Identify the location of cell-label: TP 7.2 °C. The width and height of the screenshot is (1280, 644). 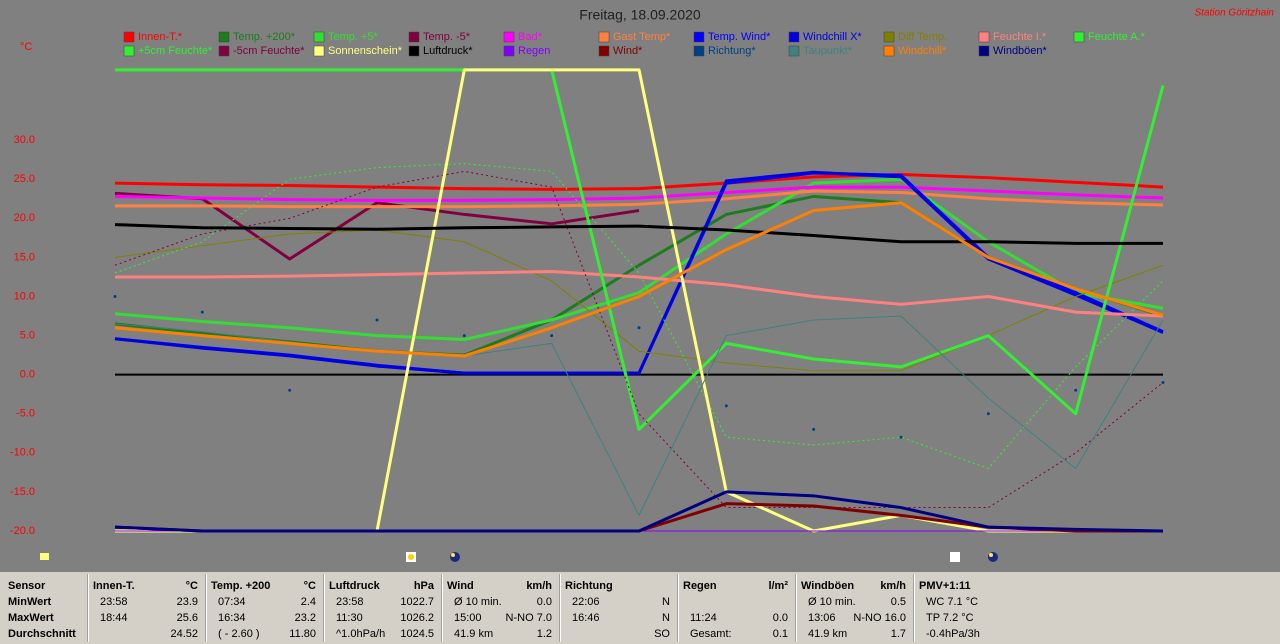
(950, 618).